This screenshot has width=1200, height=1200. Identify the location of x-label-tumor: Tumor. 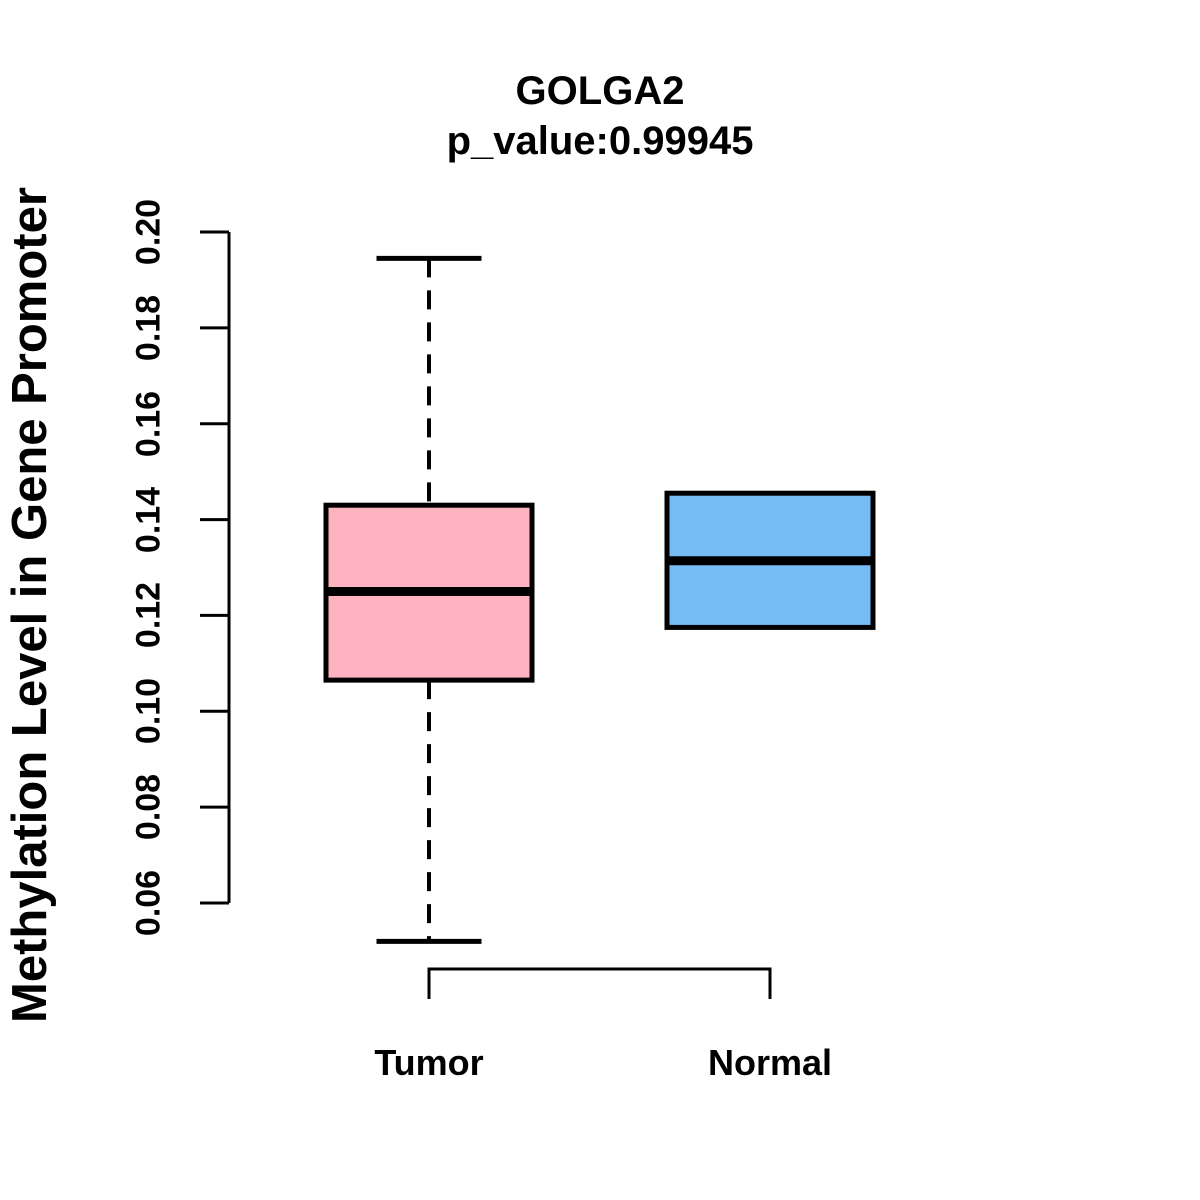
(429, 1062).